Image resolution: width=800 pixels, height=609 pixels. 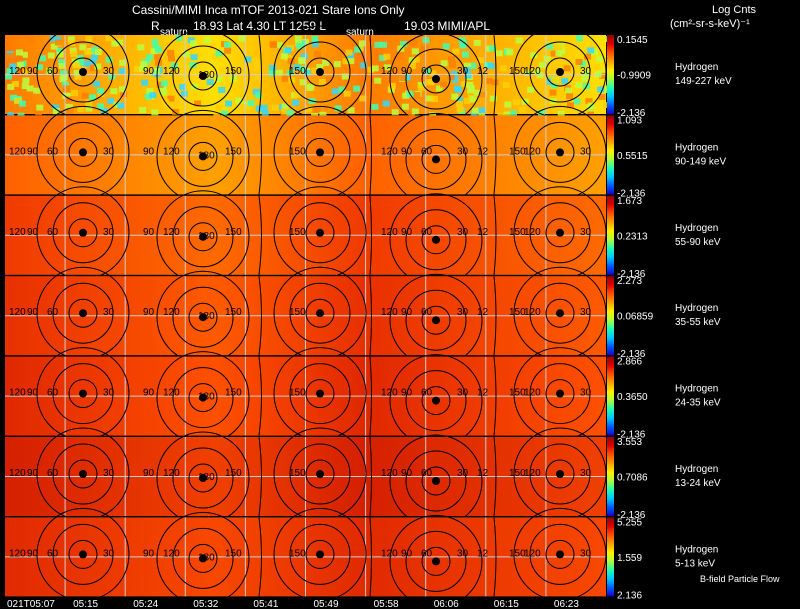 I want to click on colorbar-max-label: 3.553, so click(x=629, y=442).